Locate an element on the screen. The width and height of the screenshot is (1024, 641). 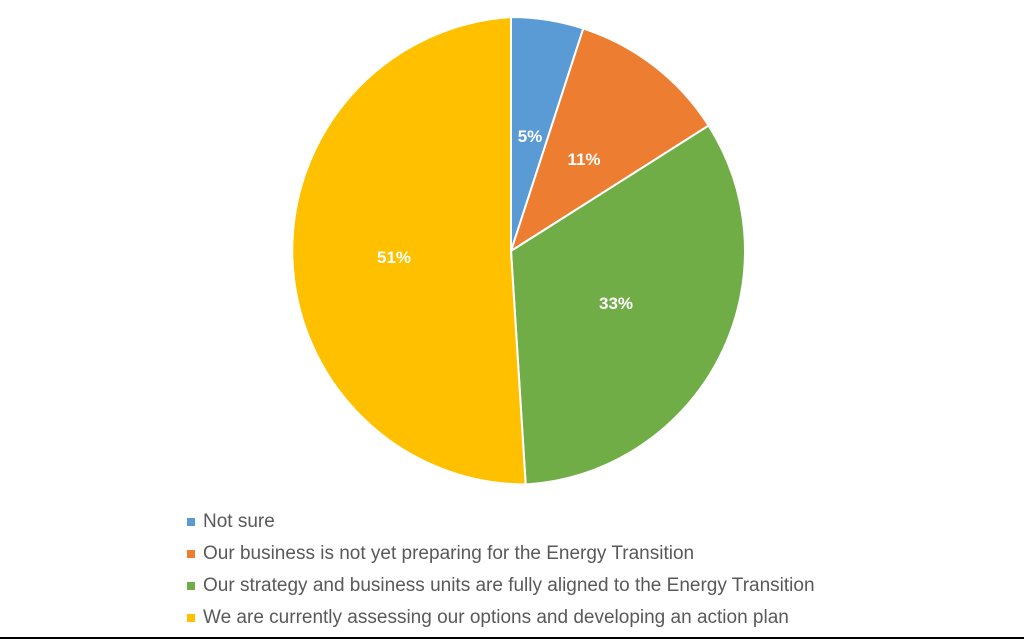
slice-fully-aligned is located at coordinates (628, 305).